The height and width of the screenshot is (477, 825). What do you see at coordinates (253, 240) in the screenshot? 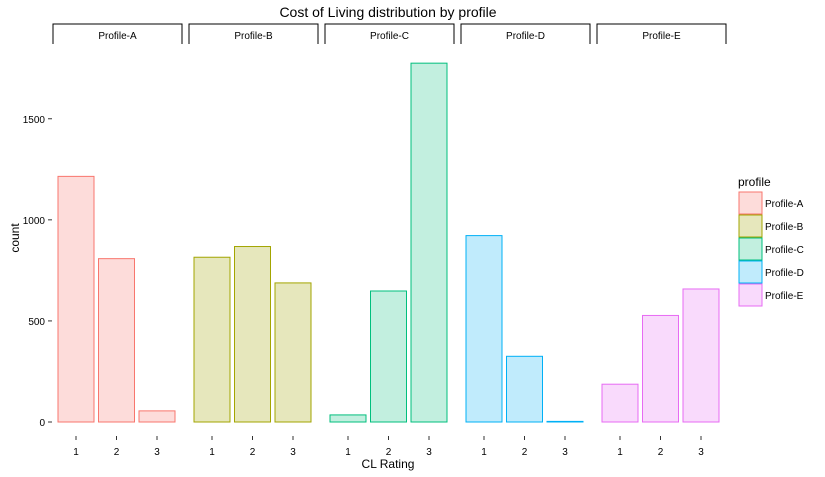
I see `facet-panel: Profile-B 1 2 3` at bounding box center [253, 240].